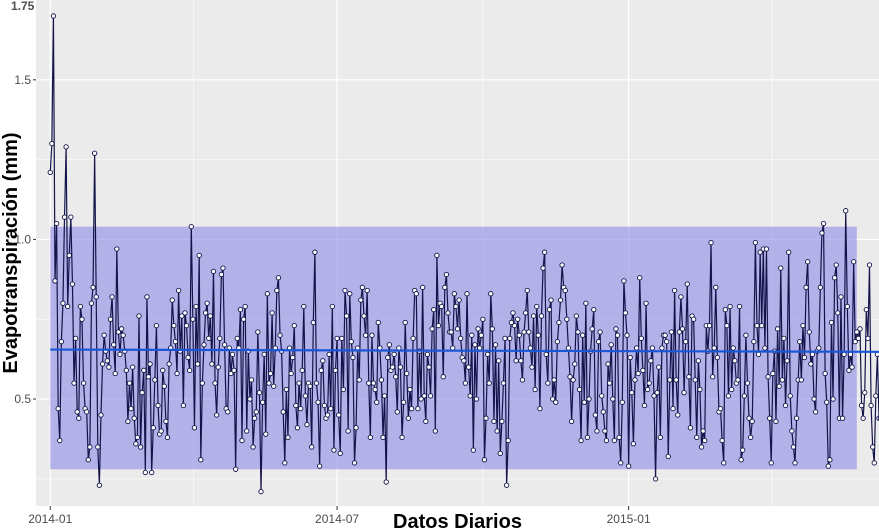  Describe the element at coordinates (23, 203) in the screenshot. I see `y-axis: 0.5 1.0 1.5 1.75` at that location.